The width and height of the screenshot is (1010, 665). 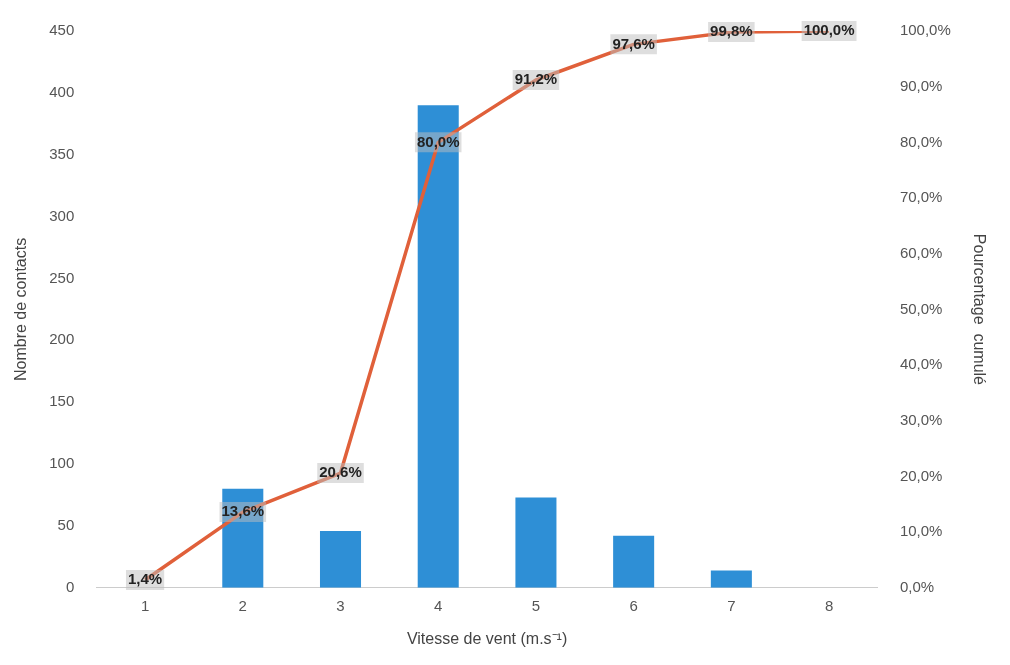 I want to click on y2-tick-label: 20,0%, so click(x=921, y=475).